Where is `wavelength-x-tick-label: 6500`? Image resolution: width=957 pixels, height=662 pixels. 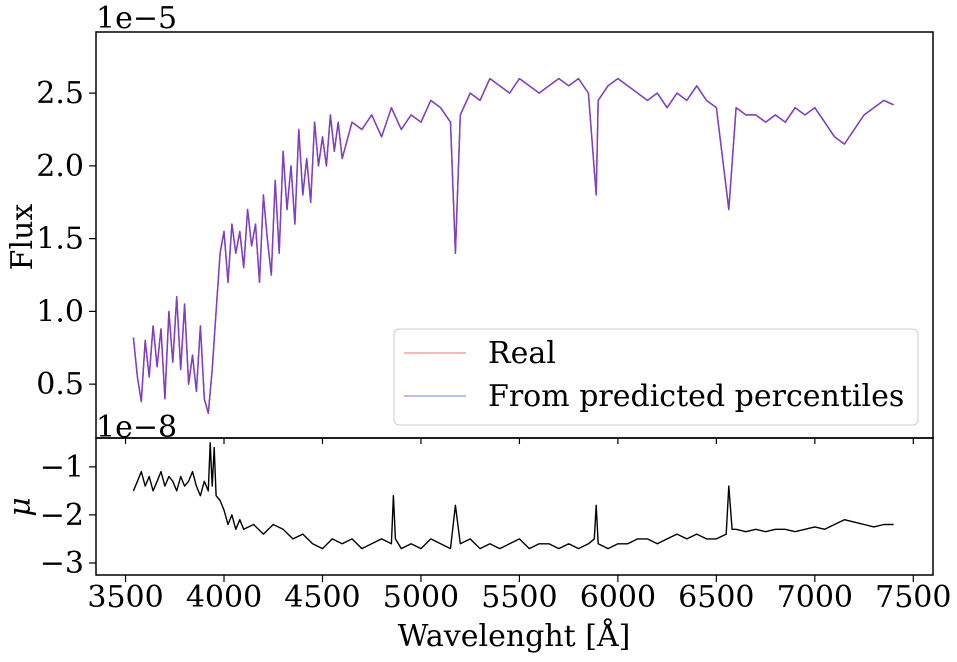 wavelength-x-tick-label: 6500 is located at coordinates (716, 597).